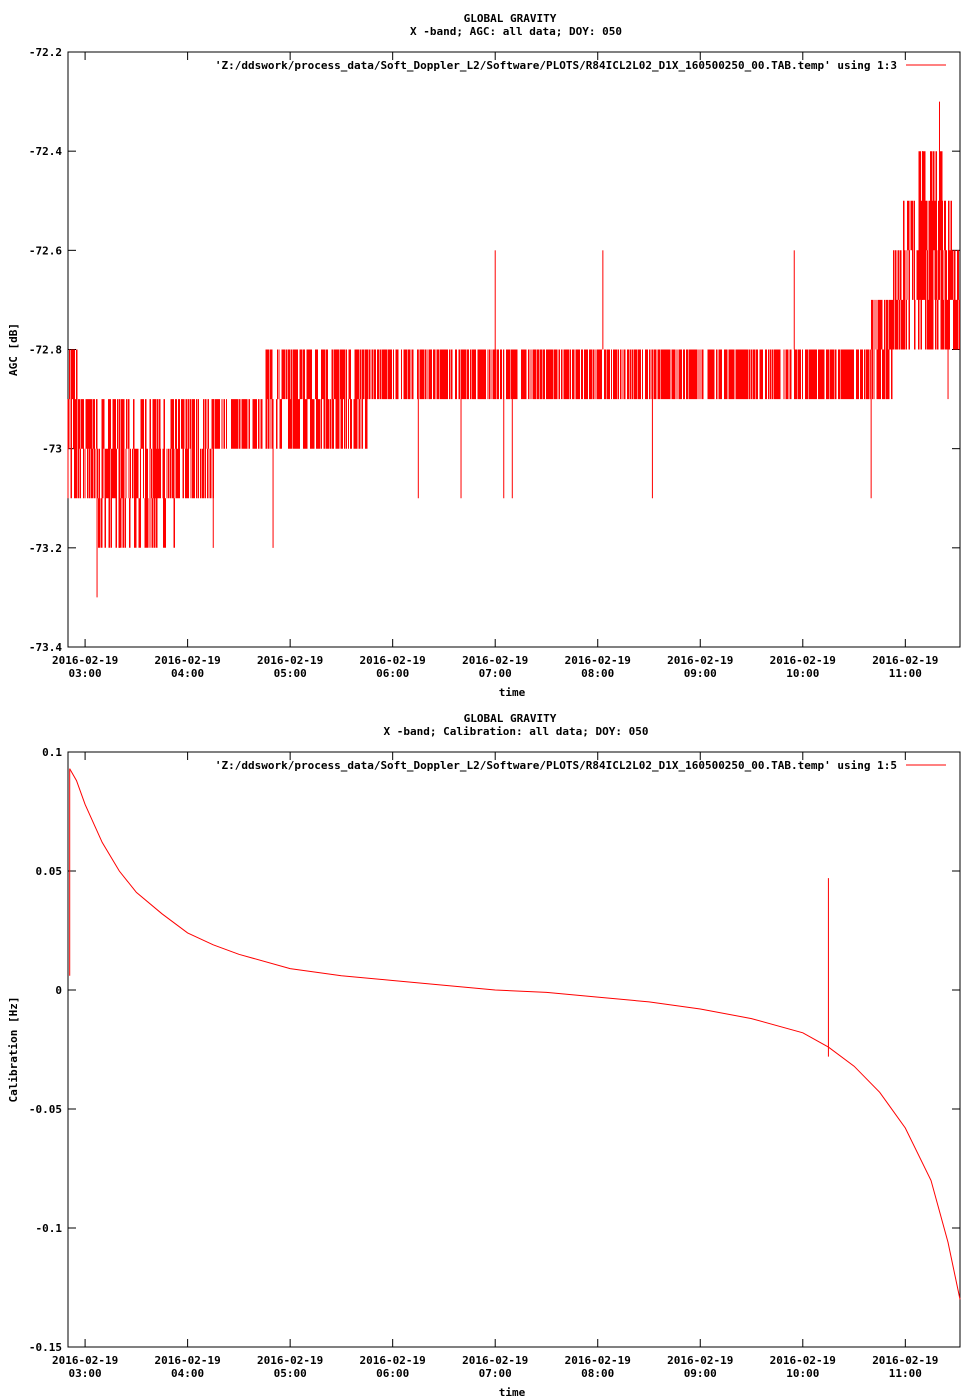 Image resolution: width=980 pixels, height=1400 pixels. Describe the element at coordinates (45, 350) in the screenshot. I see `y-tick-label: -72.8` at that location.